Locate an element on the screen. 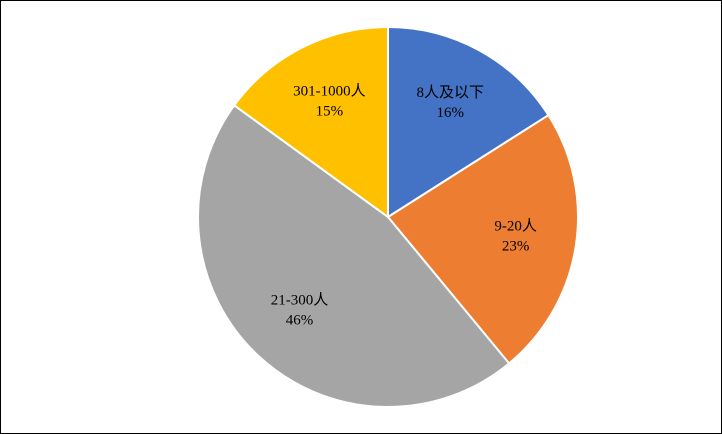  slice-value-label: 16% is located at coordinates (450, 113).